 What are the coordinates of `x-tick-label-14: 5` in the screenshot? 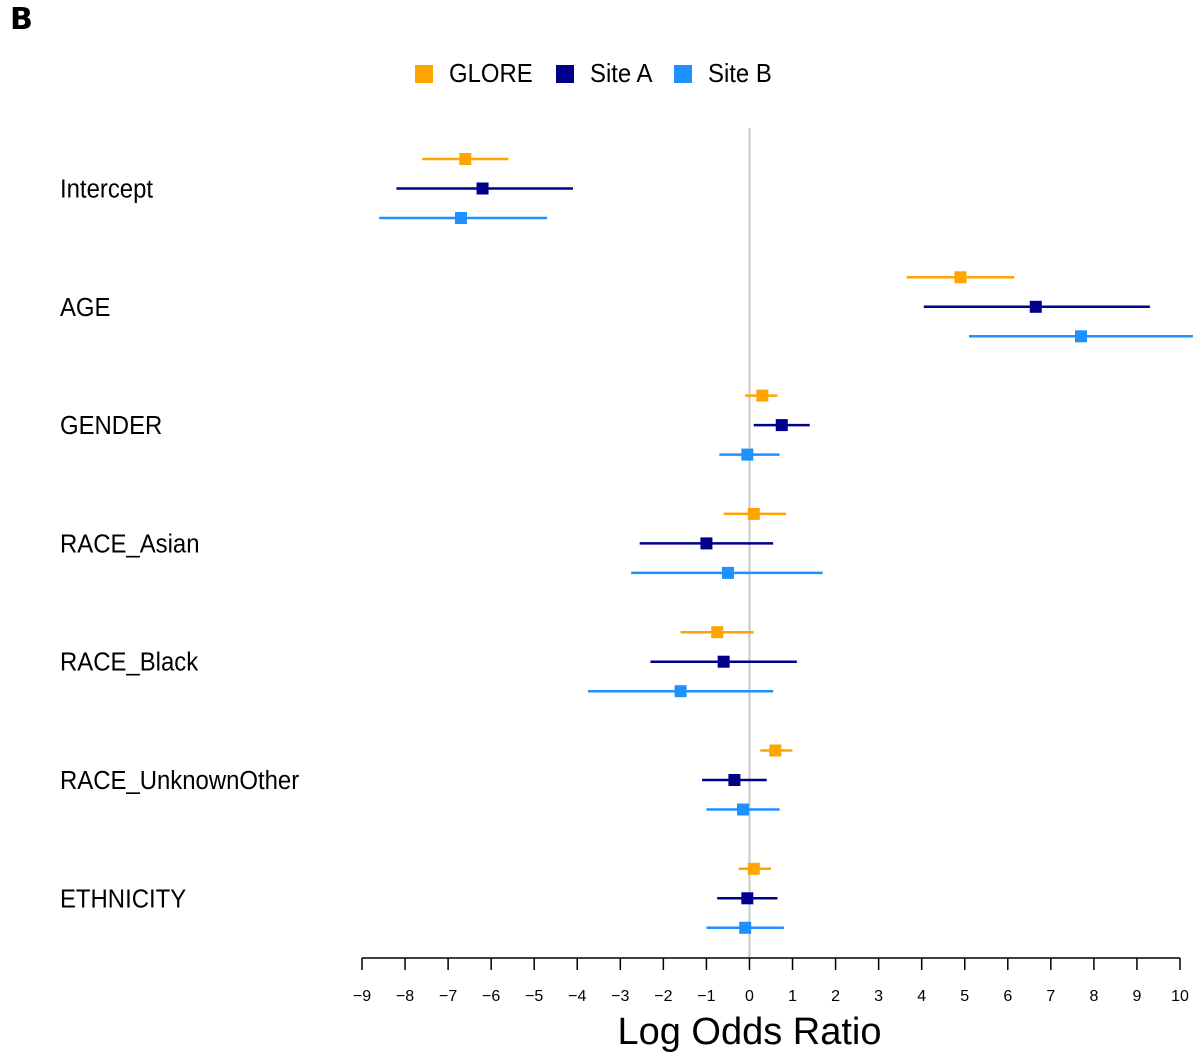 It's located at (964, 996).